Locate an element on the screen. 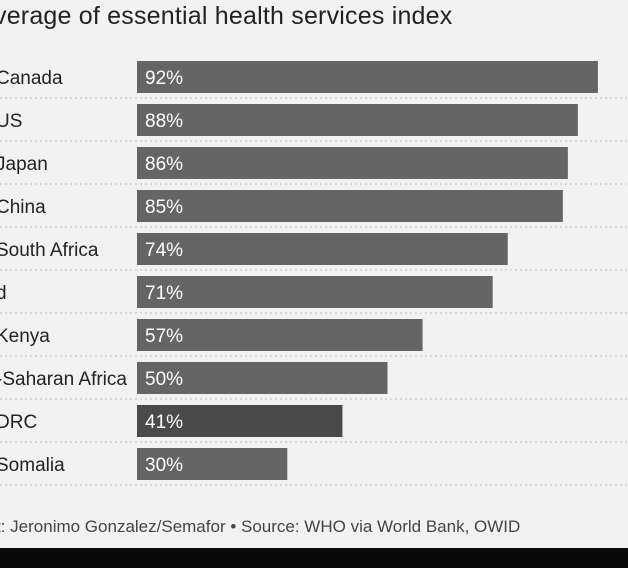  category-label: US is located at coordinates (11, 121).